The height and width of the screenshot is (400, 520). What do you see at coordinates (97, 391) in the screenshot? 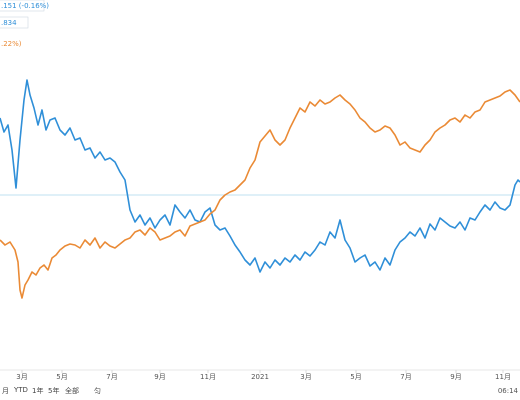
I see `range-button-more: 匀` at bounding box center [97, 391].